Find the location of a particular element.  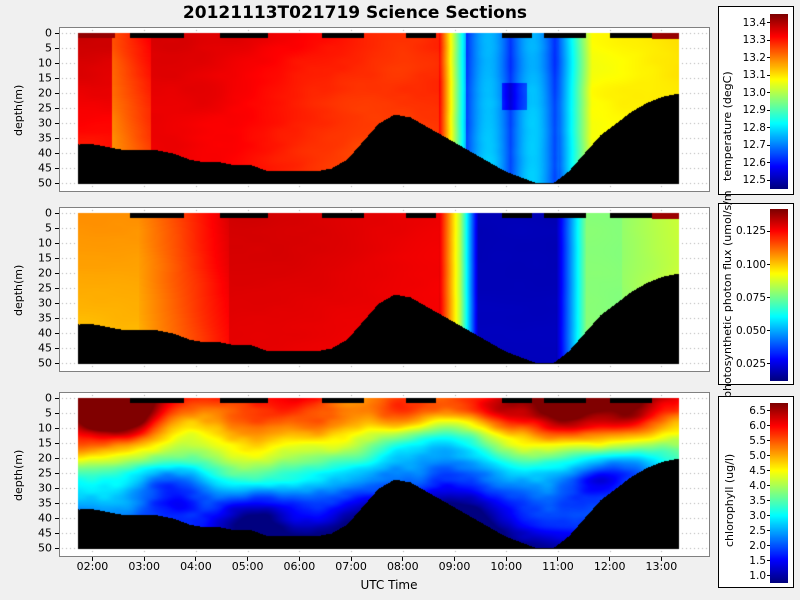

colorbar-tick-label: 13.2 is located at coordinates (754, 57).